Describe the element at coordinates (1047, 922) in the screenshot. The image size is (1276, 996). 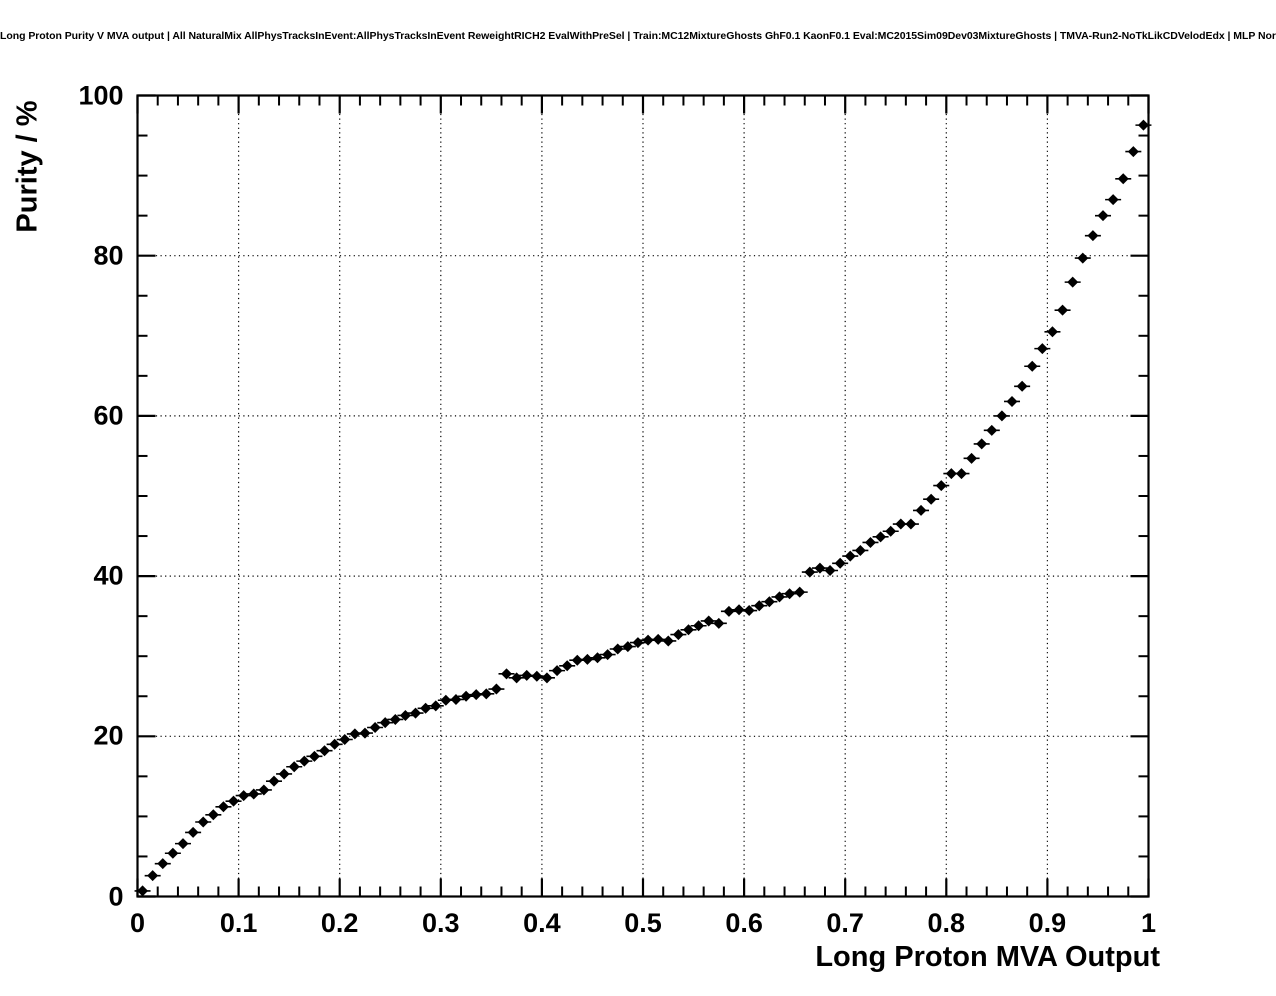
I see `x-tick-label: 0.9` at that location.